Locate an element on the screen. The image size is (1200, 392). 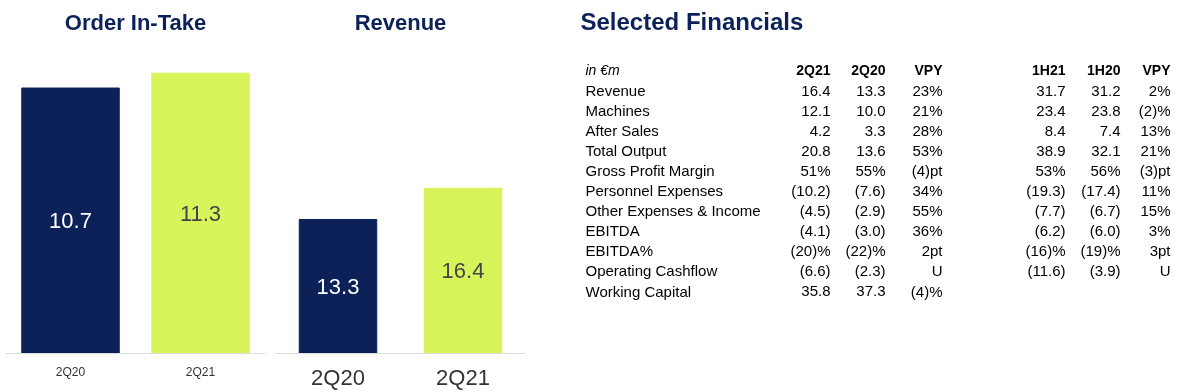
text: 2% is located at coordinates (1159, 91).